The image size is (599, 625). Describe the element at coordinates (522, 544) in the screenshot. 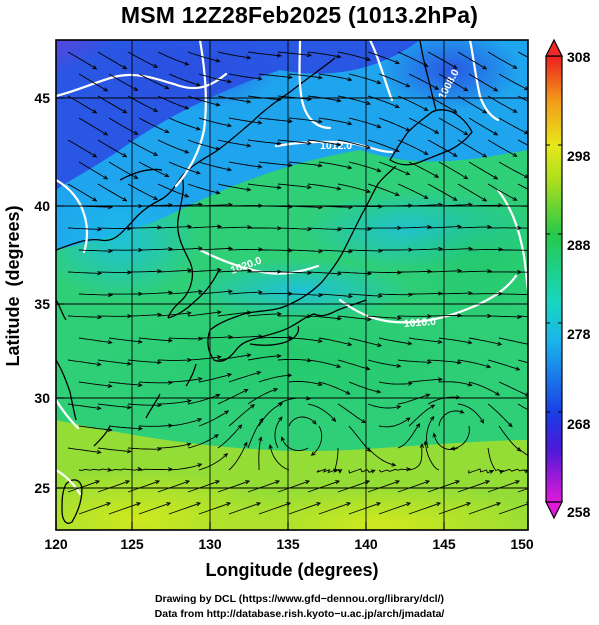

I see `x-tick-150: 150` at that location.